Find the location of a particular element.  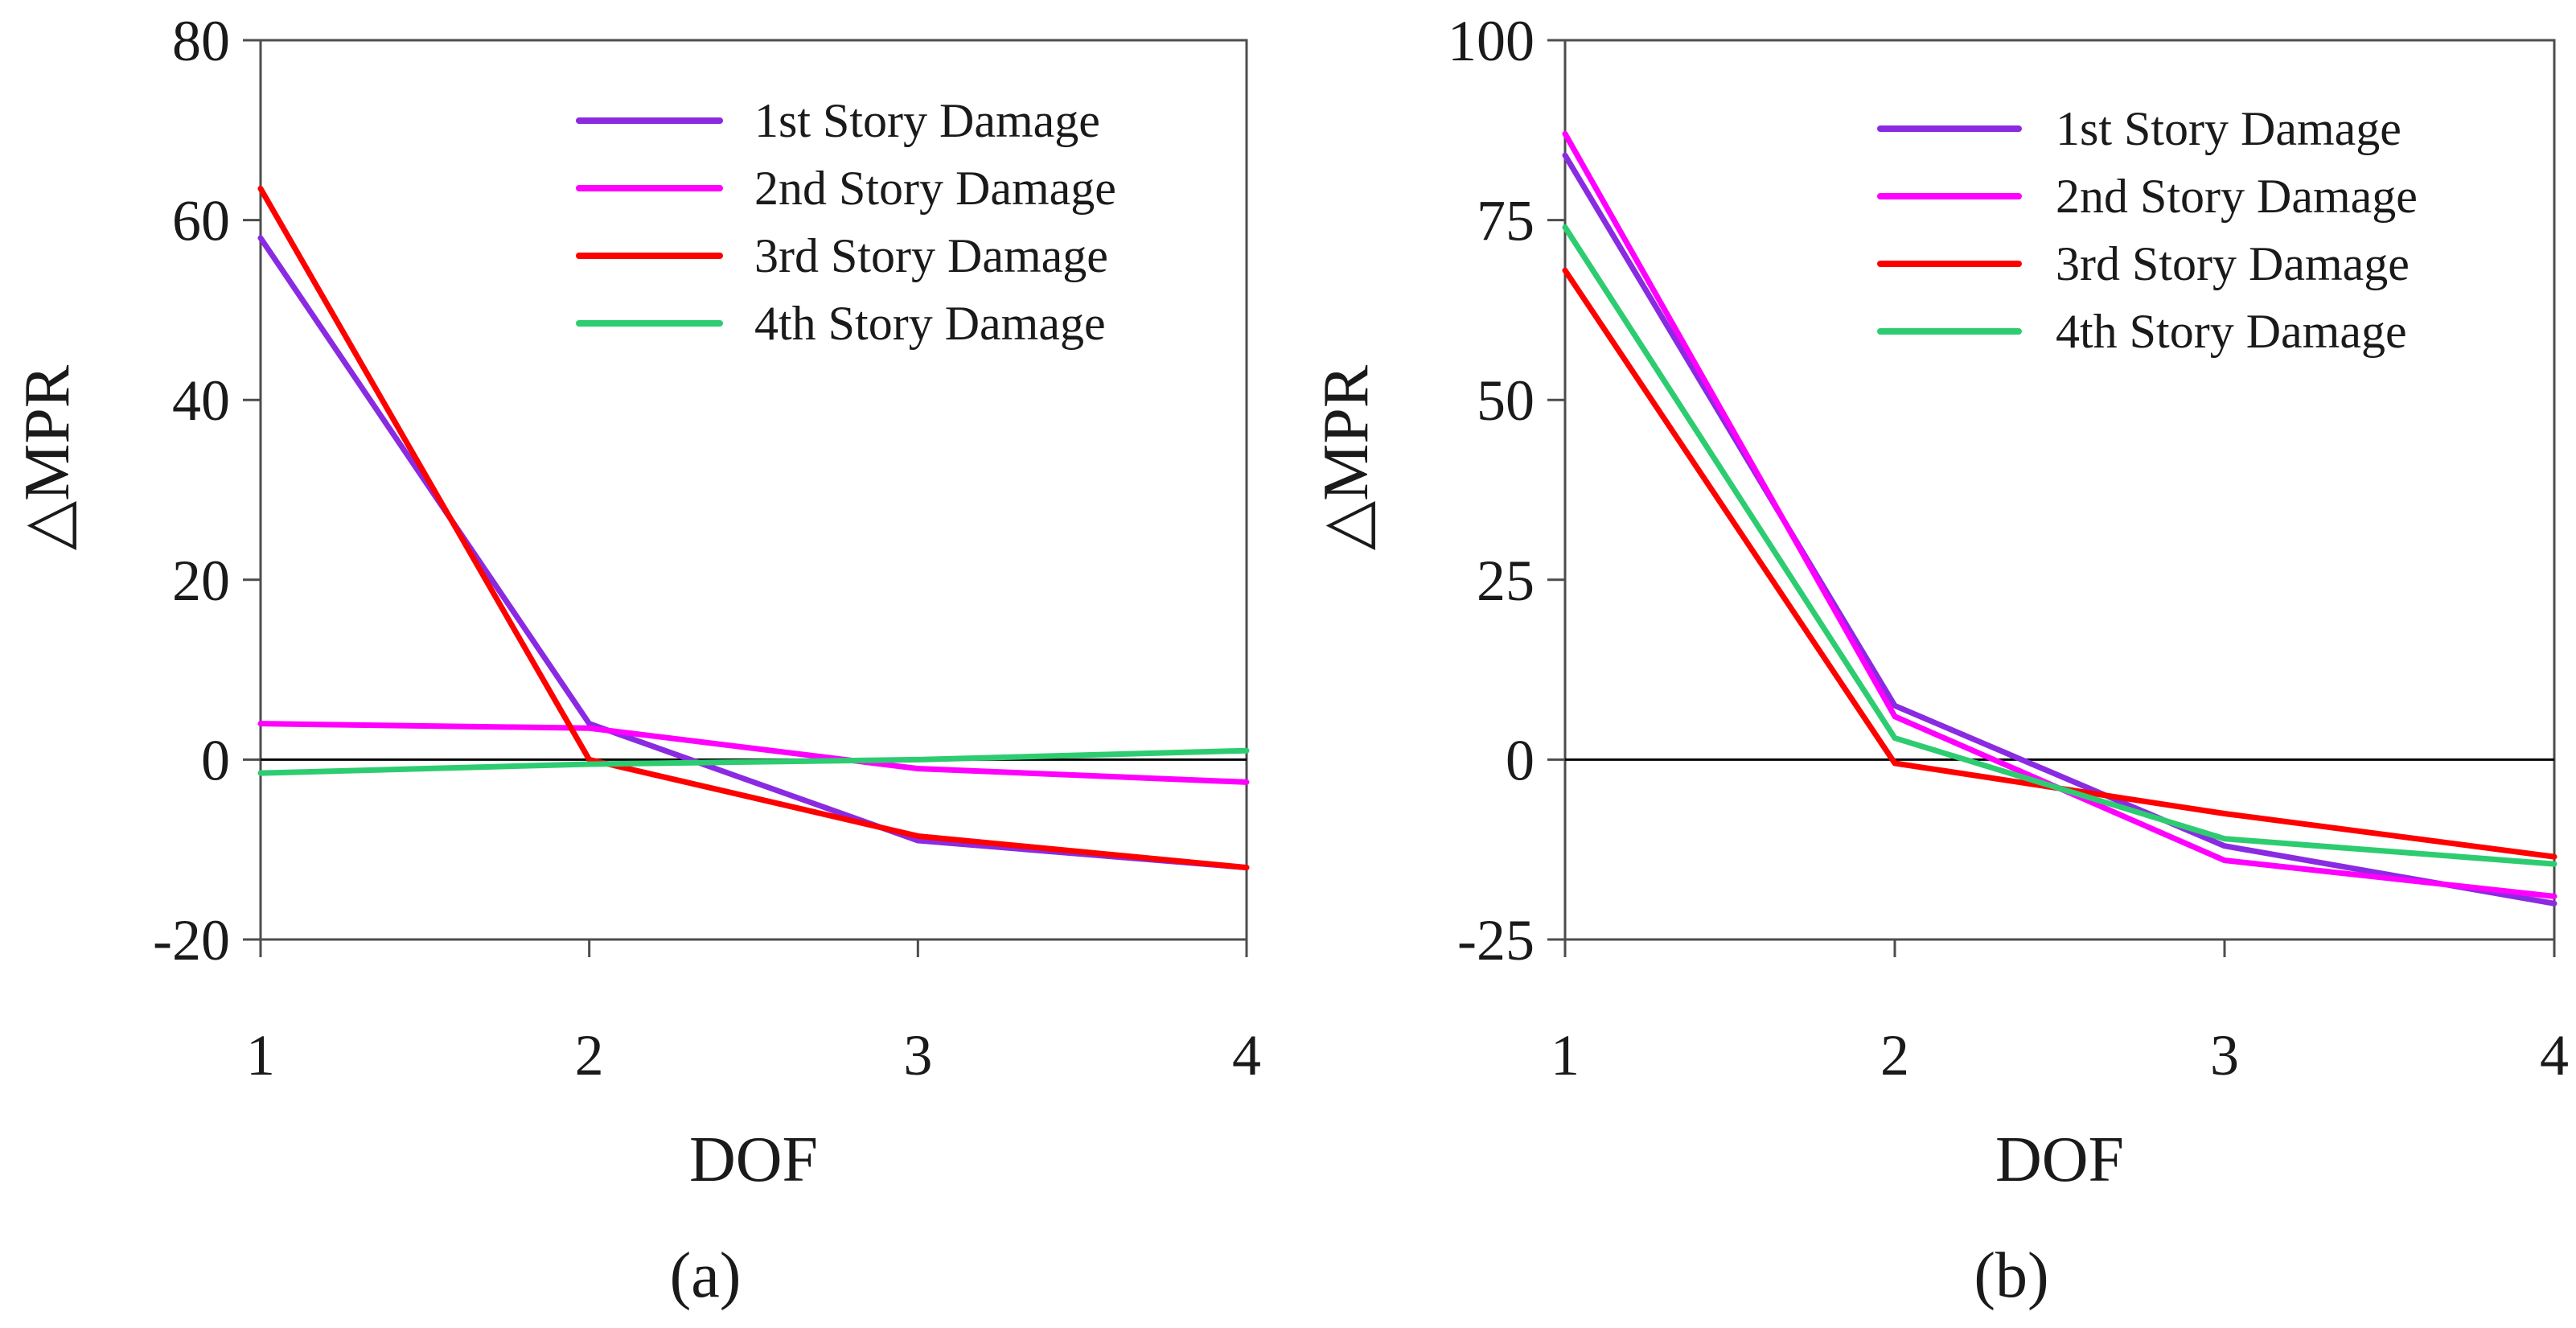

y-tick-label: 80 is located at coordinates (201, 41).